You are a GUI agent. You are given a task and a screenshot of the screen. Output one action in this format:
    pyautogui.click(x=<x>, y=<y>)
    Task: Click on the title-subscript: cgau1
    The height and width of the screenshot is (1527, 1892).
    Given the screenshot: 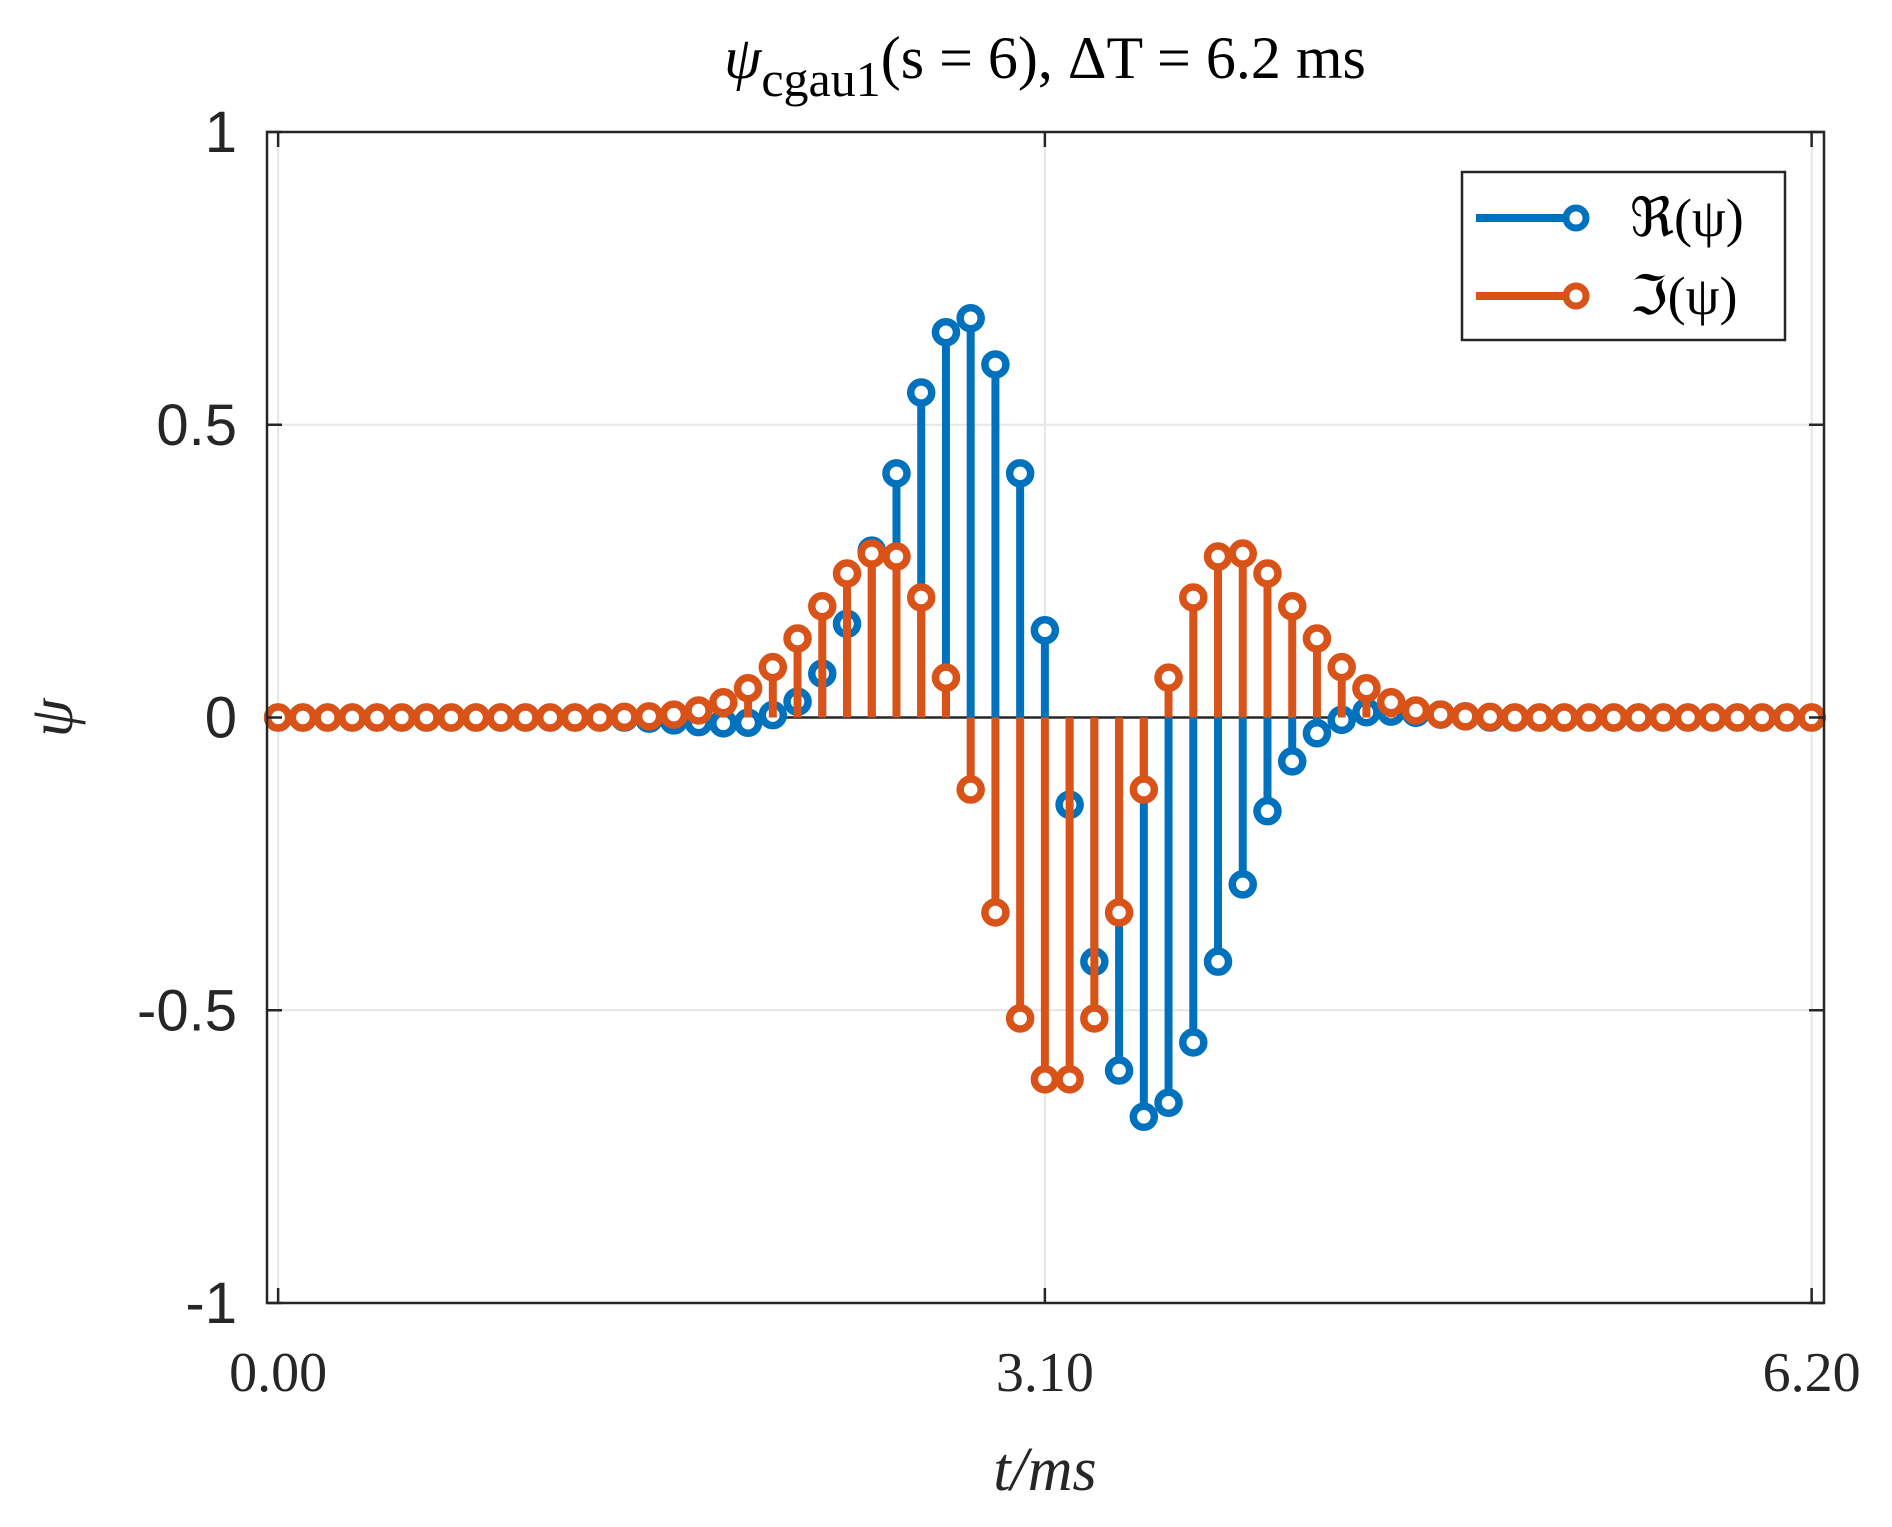 What is the action you would take?
    pyautogui.click(x=820, y=79)
    